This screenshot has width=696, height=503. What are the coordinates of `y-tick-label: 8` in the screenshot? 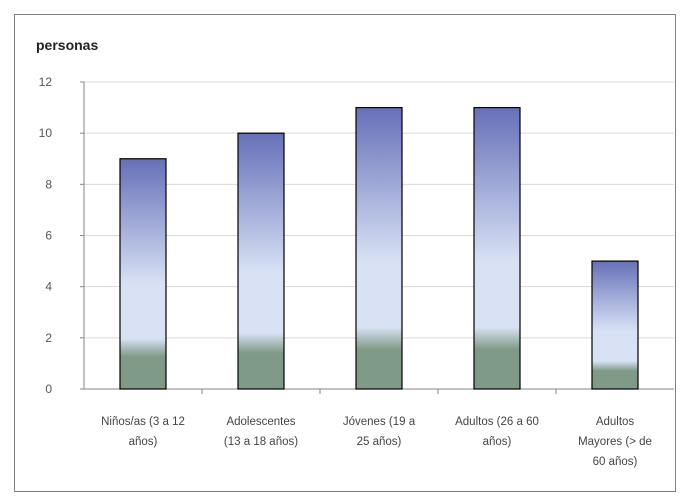 It's located at (48, 184).